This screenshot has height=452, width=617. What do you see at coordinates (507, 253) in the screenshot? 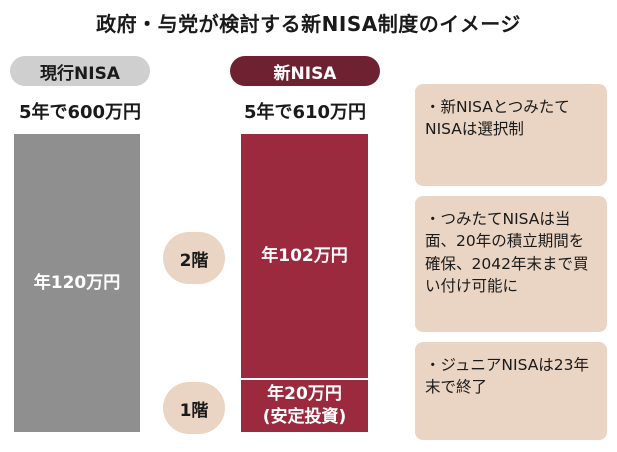
I see `note-text: ・つみたてNISAは当面、20年の積立期間を確保、2042年末まで買い付け可能に` at bounding box center [507, 253].